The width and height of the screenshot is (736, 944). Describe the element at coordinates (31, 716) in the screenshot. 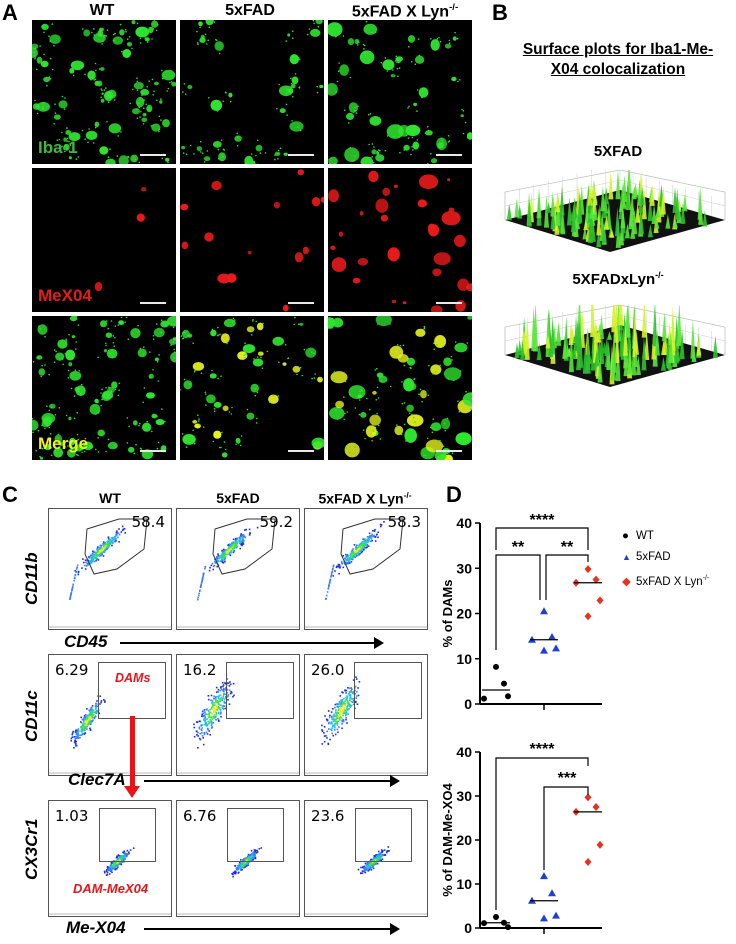

I see `ylabel-cd11c: CD11c` at that location.